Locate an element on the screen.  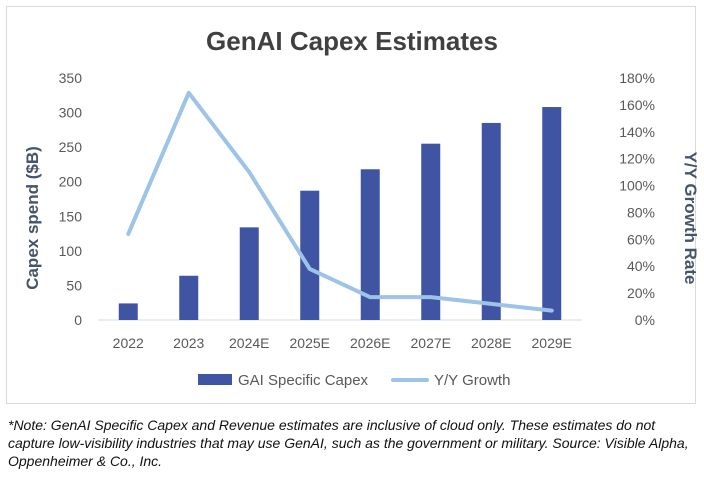
left-tick-label: 100 is located at coordinates (71, 251).